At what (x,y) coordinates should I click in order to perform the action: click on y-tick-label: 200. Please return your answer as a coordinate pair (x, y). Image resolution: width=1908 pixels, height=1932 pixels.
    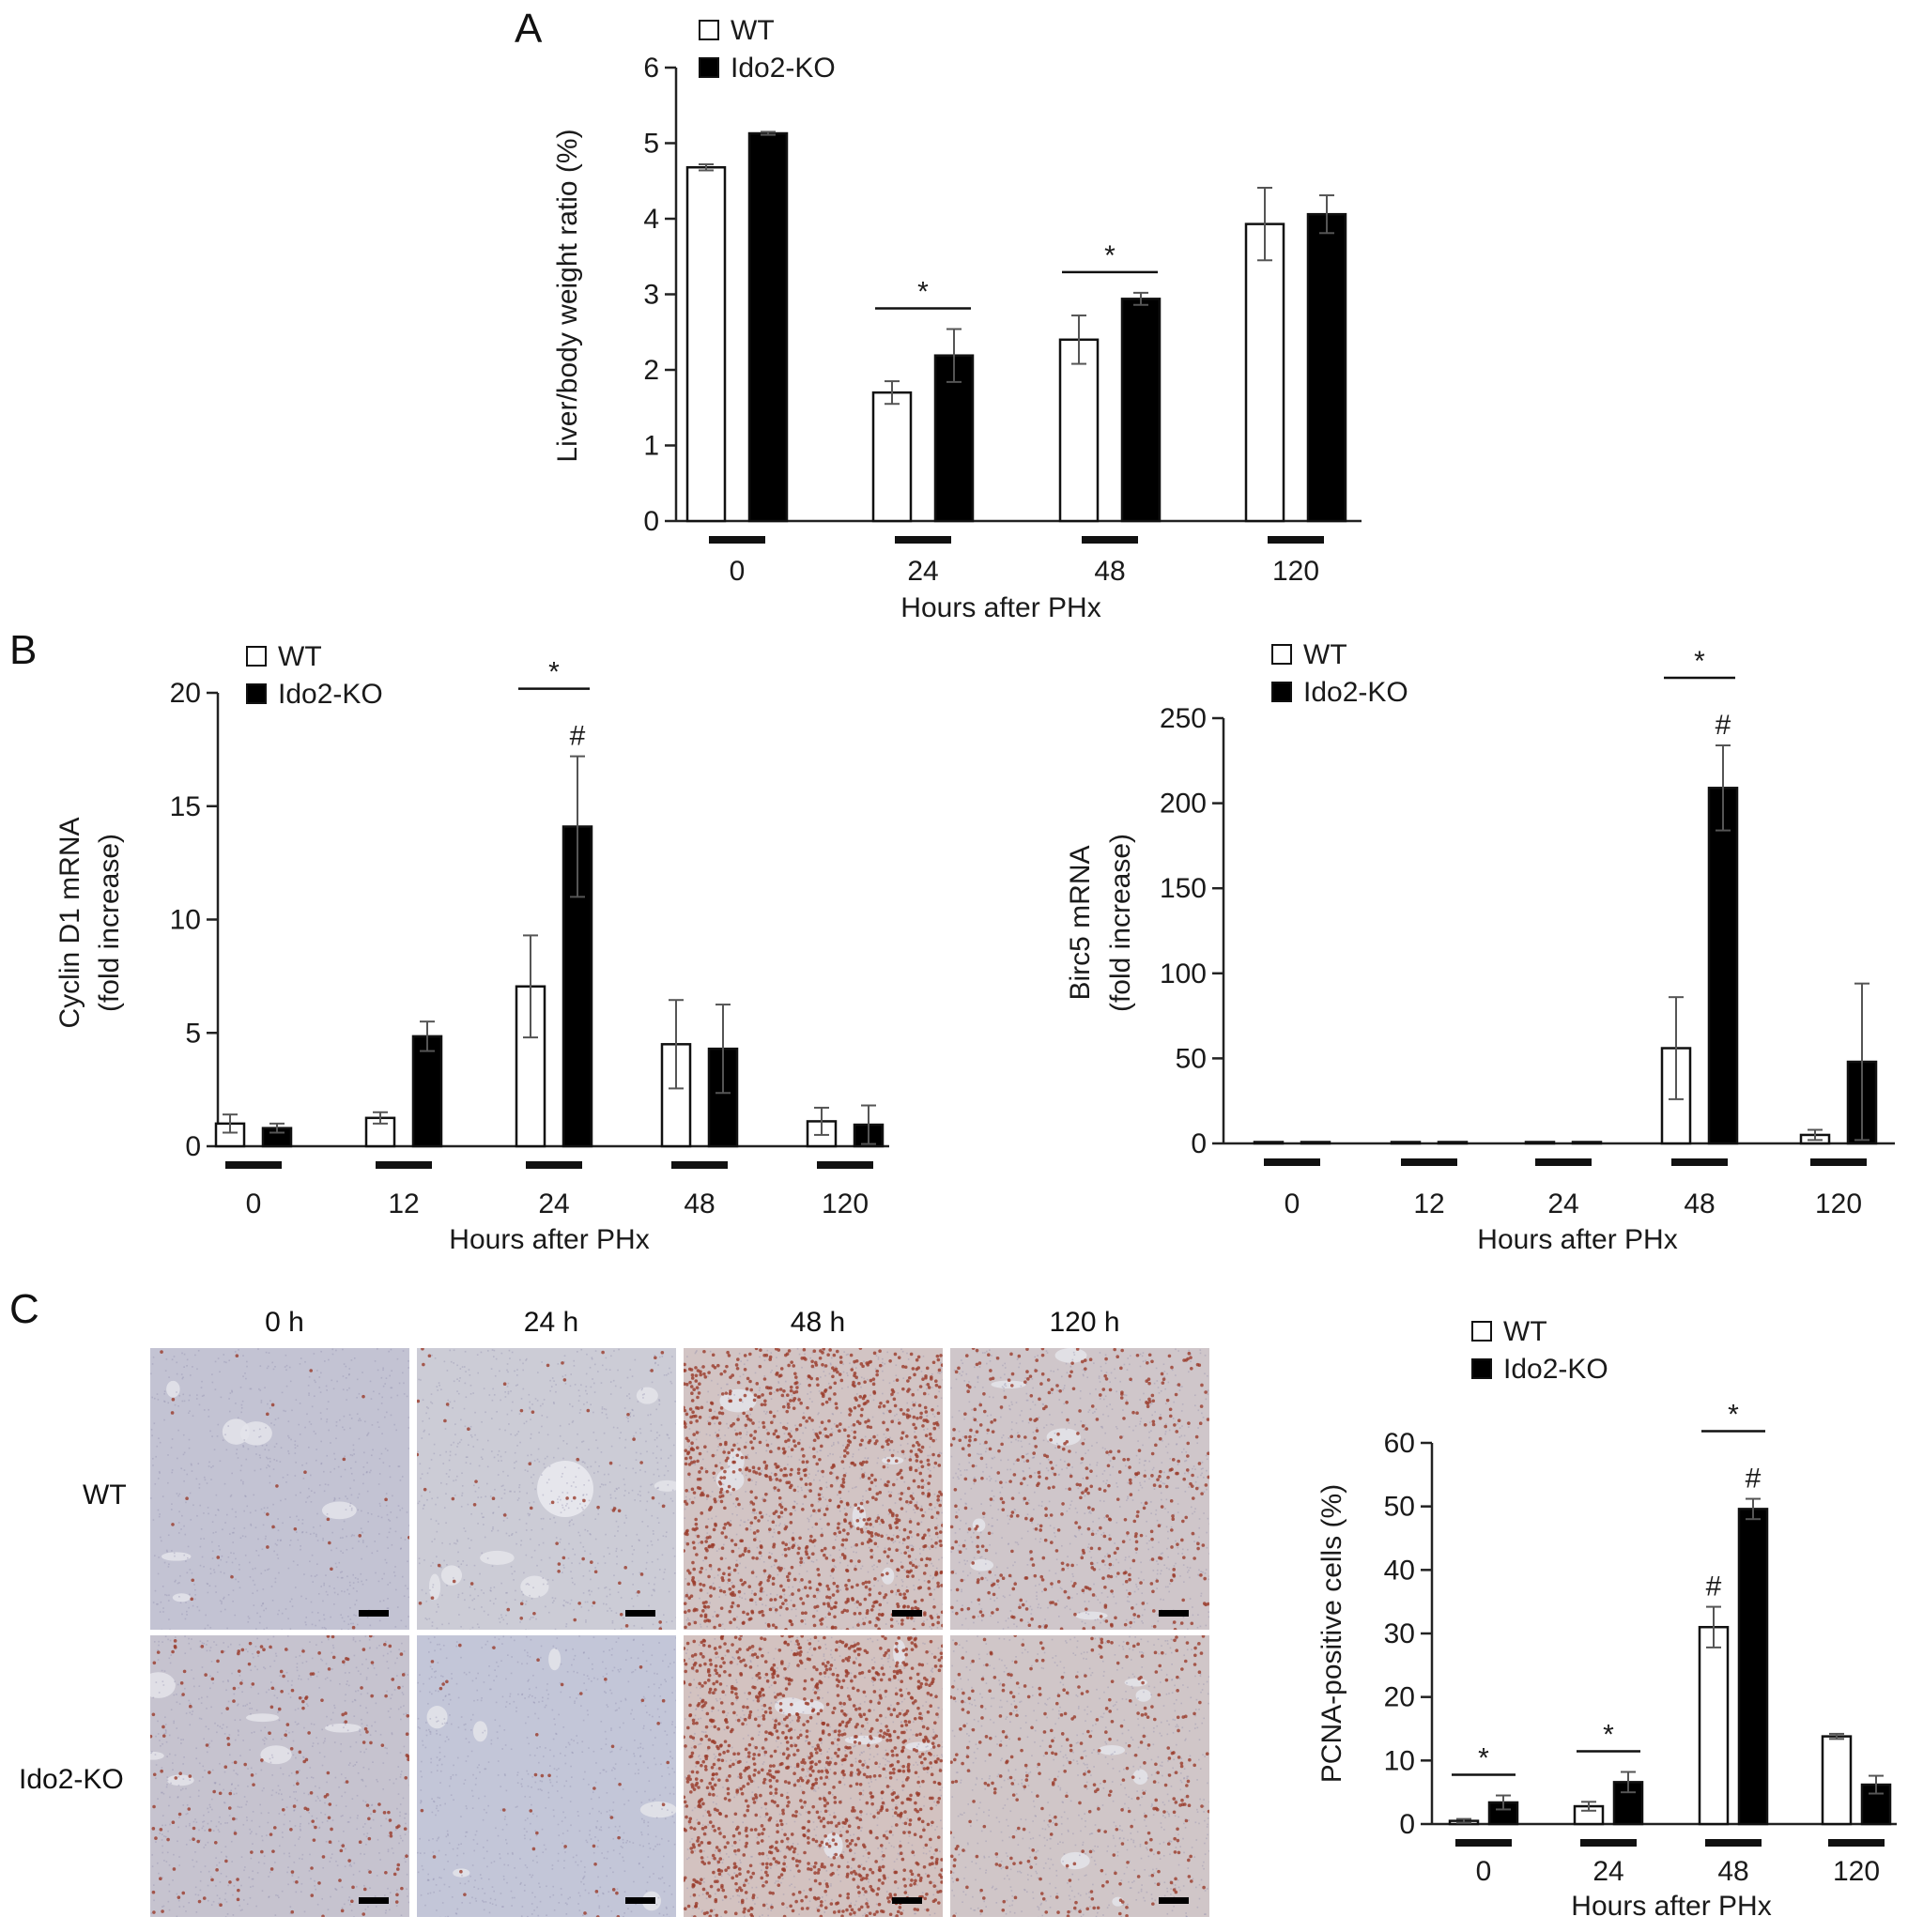
    Looking at the image, I should click on (1183, 805).